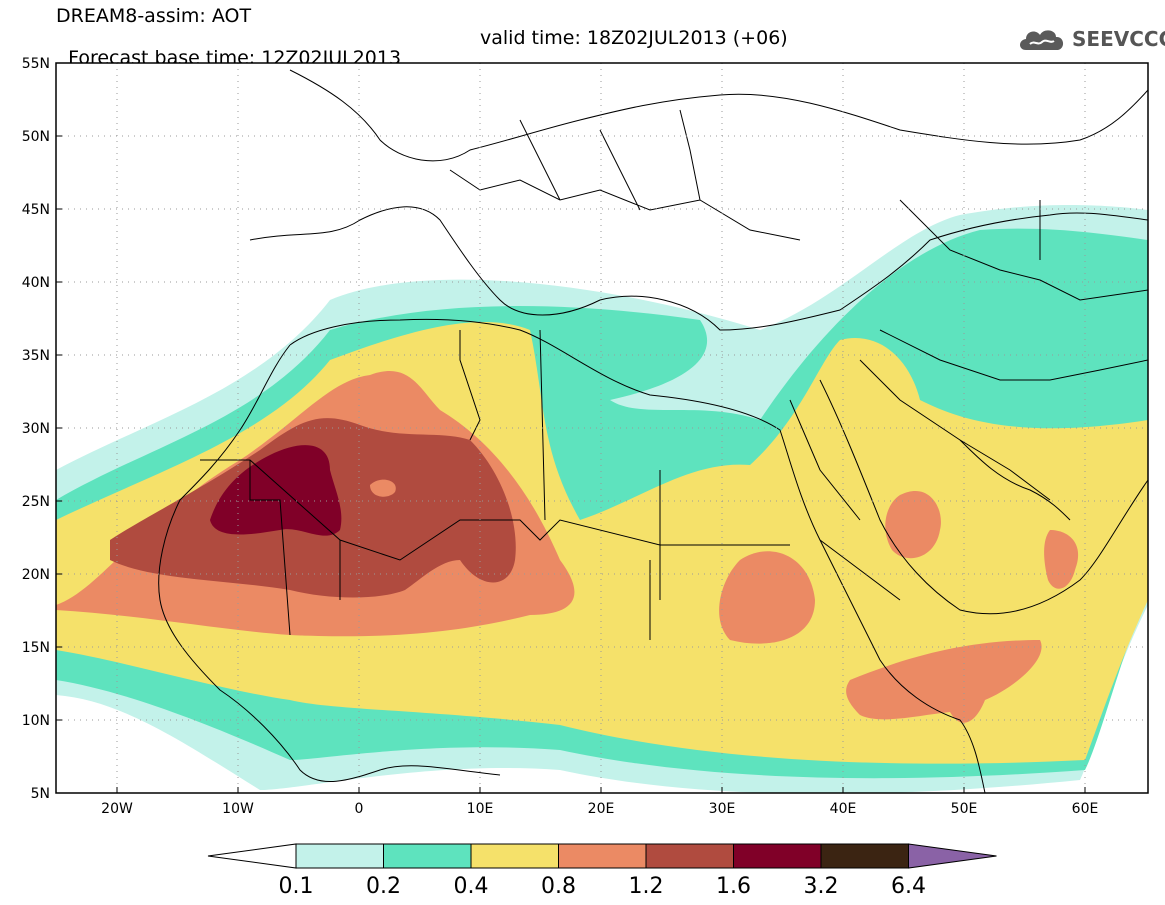  I want to click on lon-label: 30E, so click(722, 809).